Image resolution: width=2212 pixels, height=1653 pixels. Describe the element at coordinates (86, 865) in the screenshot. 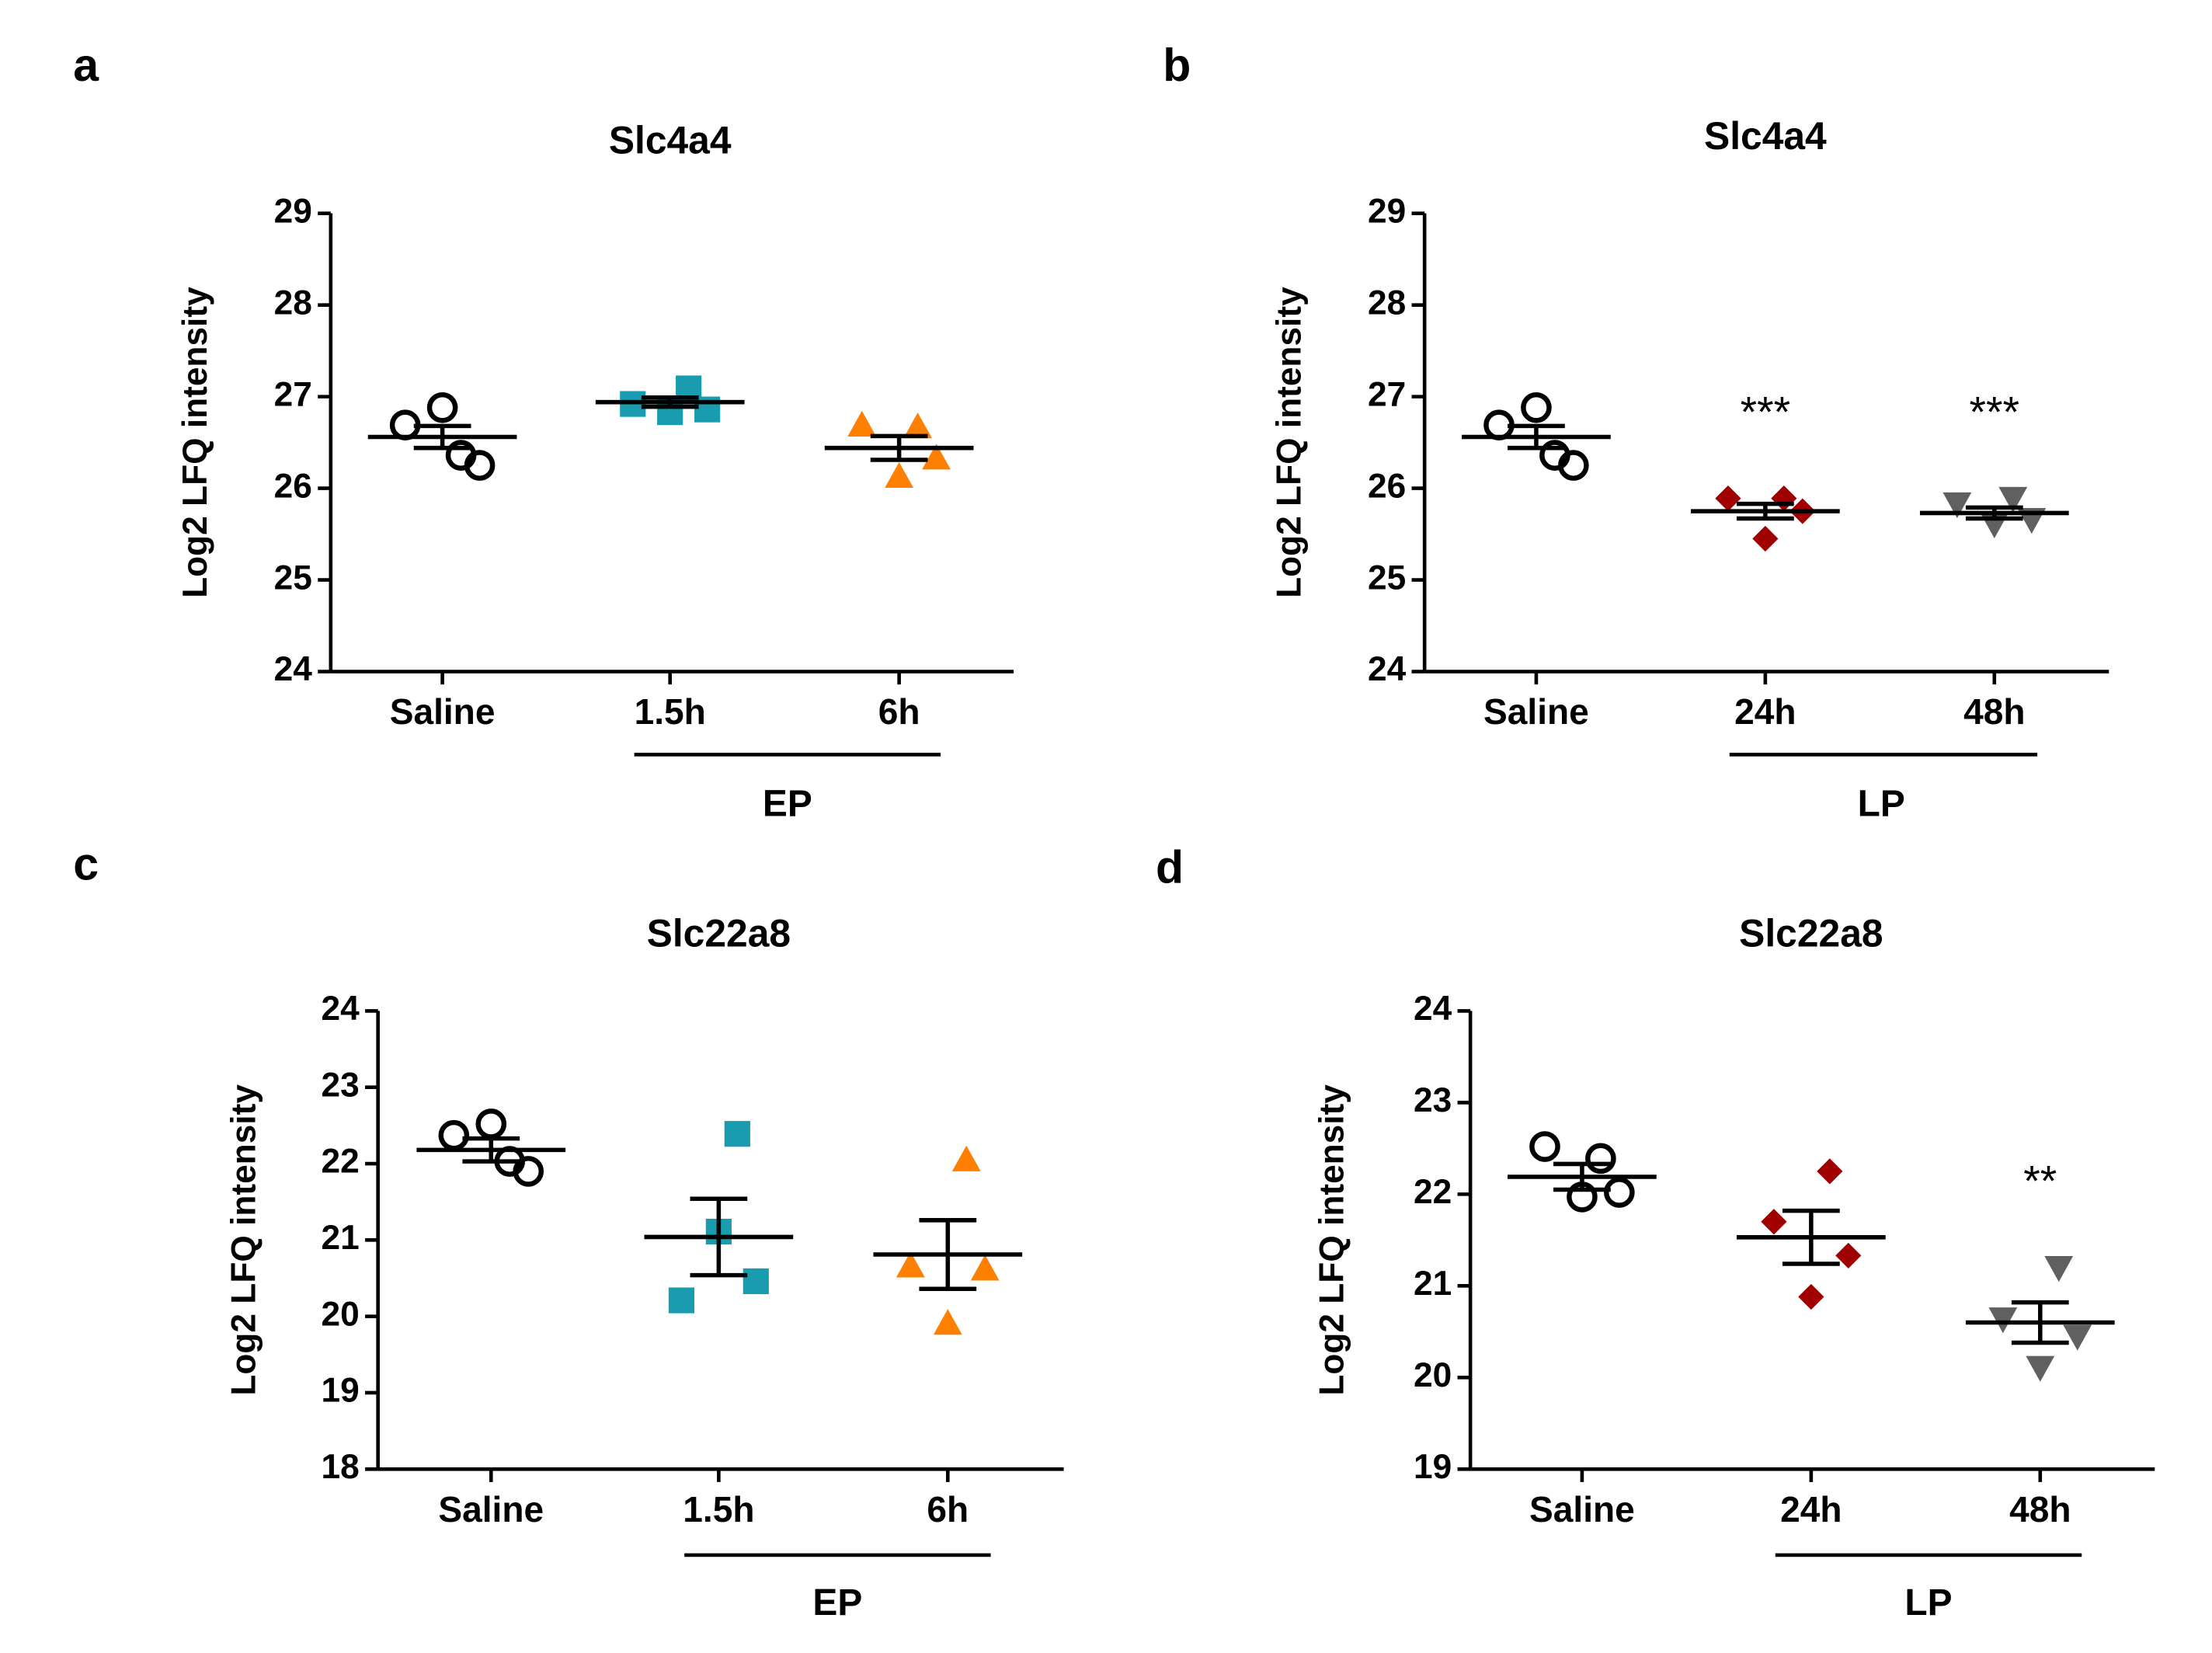

I see `panel-label: c` at that location.